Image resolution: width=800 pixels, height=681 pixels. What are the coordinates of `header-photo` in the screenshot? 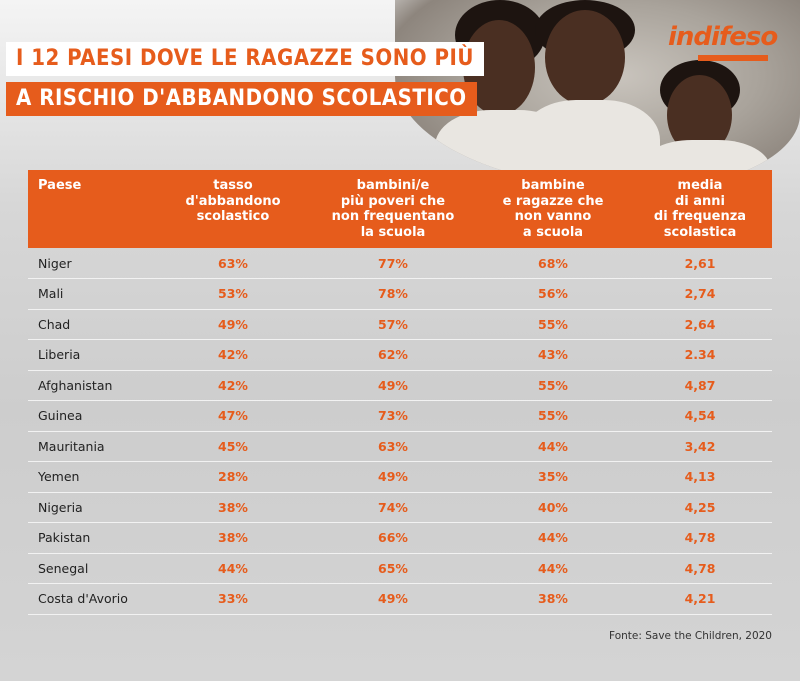 It's located at (597, 95).